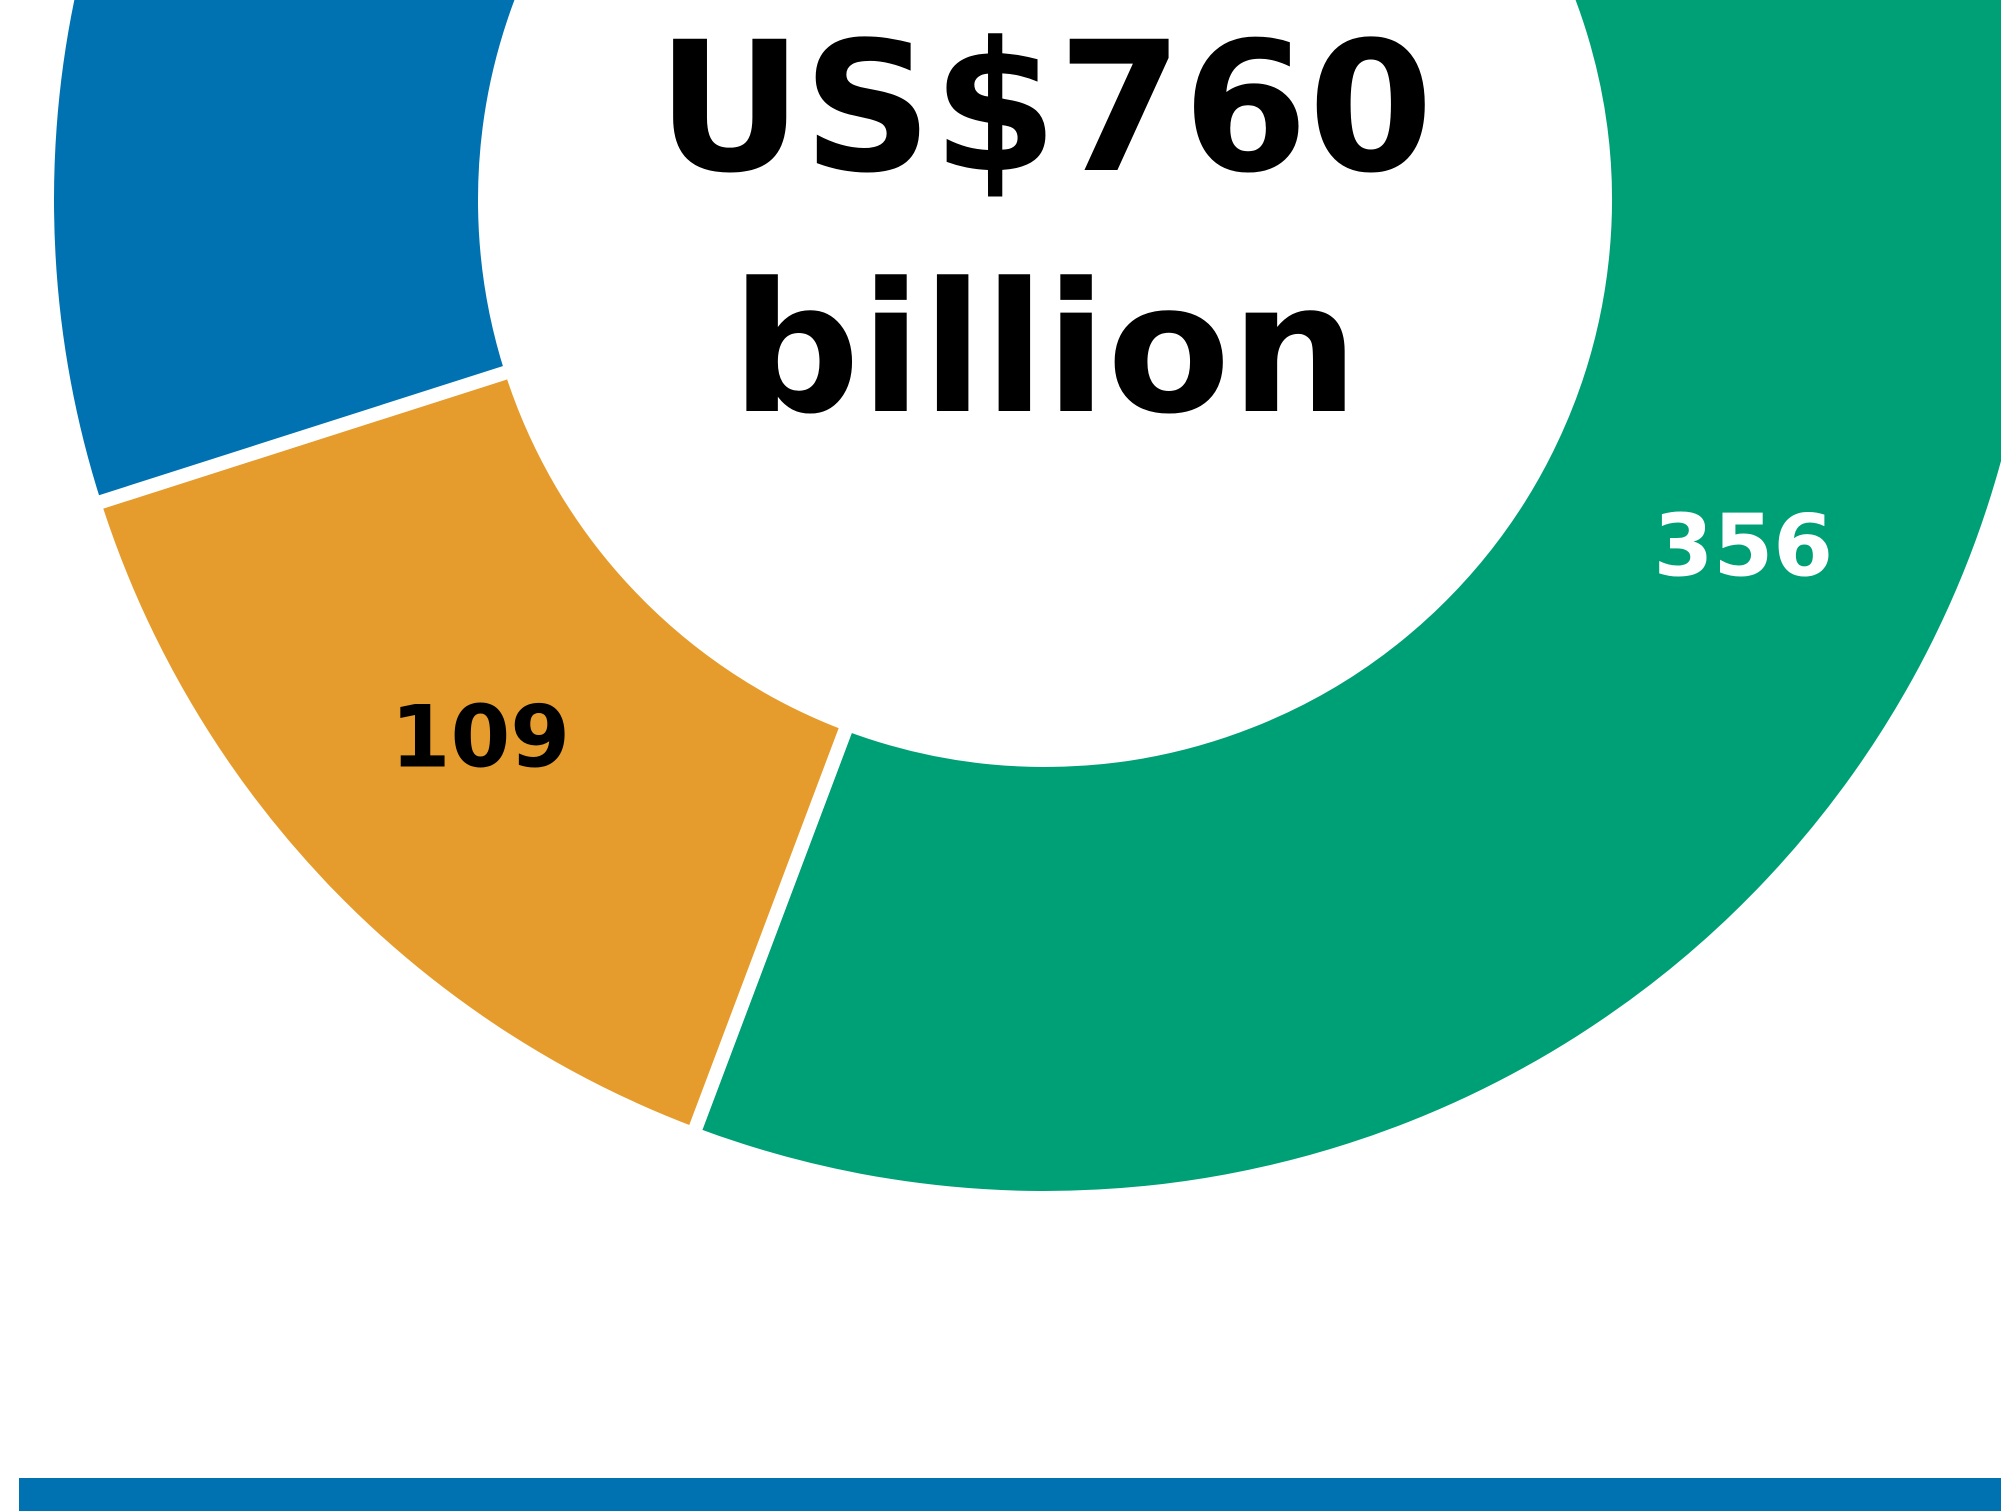 The image size is (2001, 1511). Describe the element at coordinates (1112, 641) in the screenshot. I see `slice-labels: 356 109` at that location.